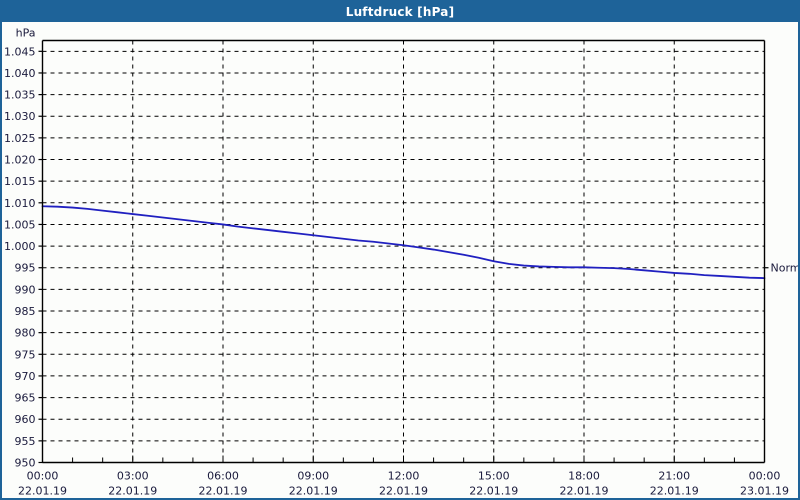 The width and height of the screenshot is (800, 500). I want to click on y-axis-tick-label: 950, so click(25, 463).